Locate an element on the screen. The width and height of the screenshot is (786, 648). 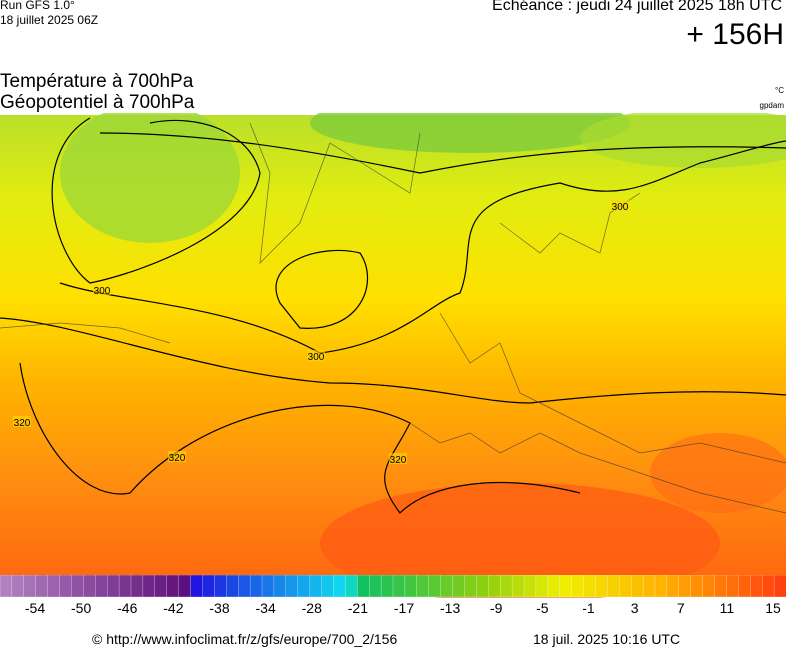
colorbar-tick-label: -34 is located at coordinates (266, 608).